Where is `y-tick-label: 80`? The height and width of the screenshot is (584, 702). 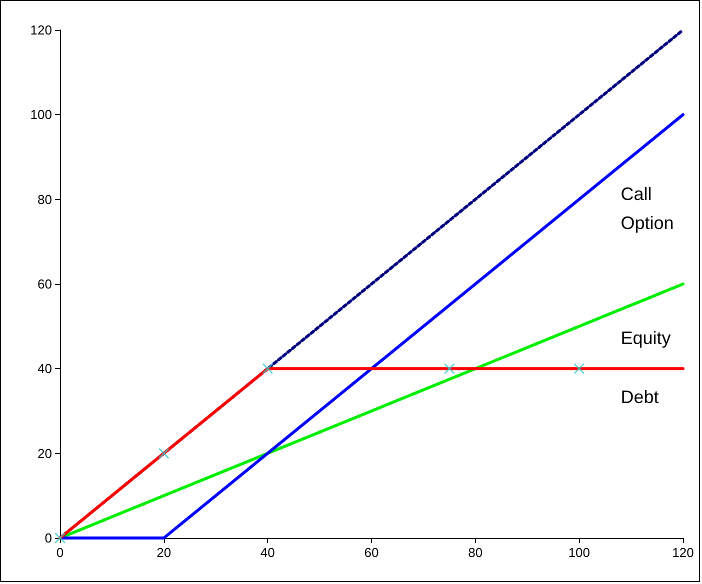 y-tick-label: 80 is located at coordinates (45, 199).